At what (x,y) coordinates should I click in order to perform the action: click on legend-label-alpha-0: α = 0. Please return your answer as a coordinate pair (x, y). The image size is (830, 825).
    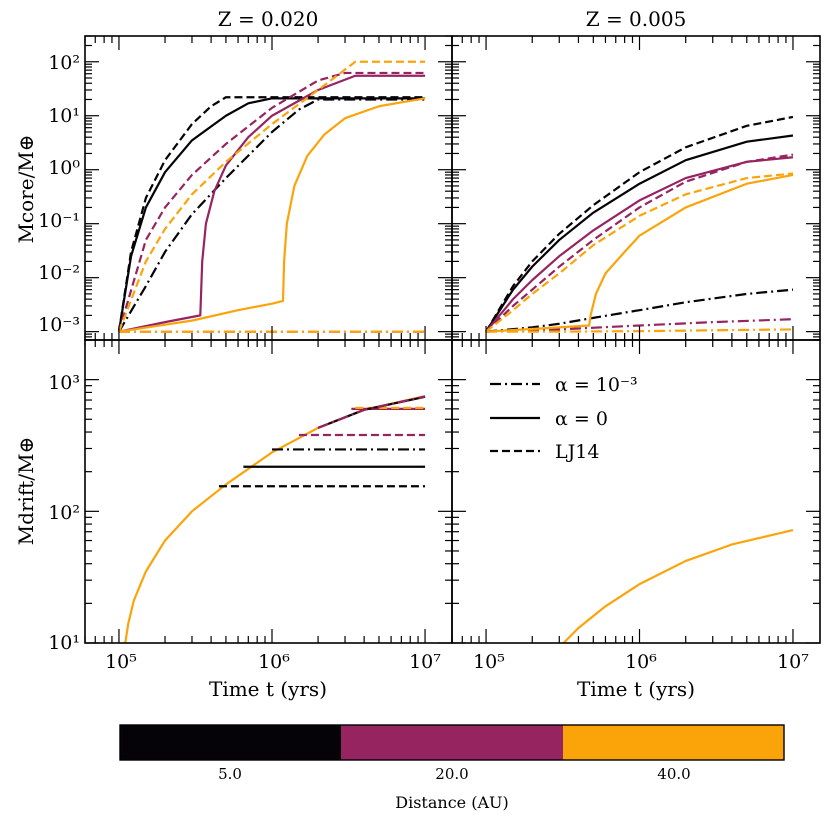
    Looking at the image, I should click on (581, 419).